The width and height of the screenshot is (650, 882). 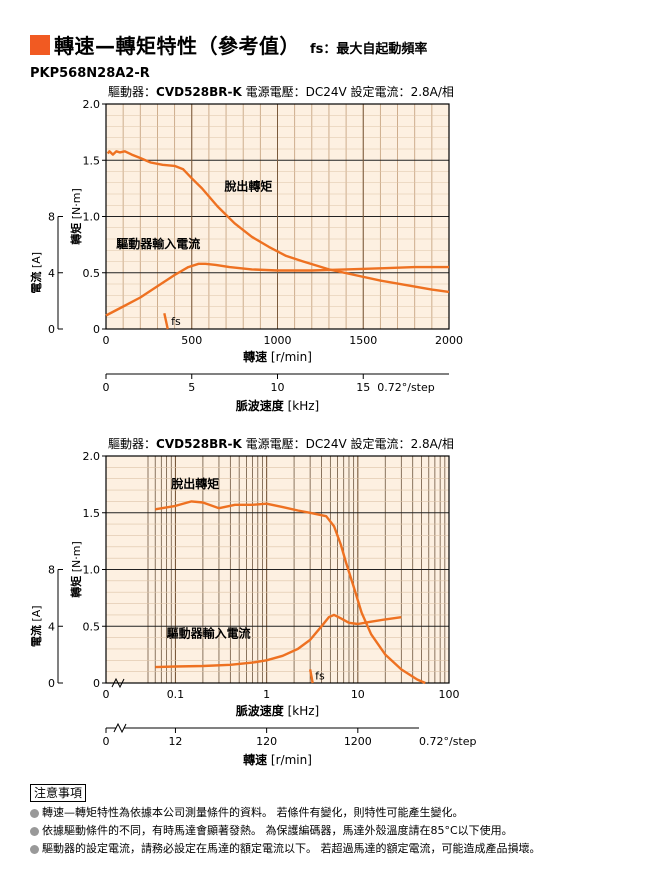 What do you see at coordinates (266, 741) in the screenshot?
I see `secondary-tick-label: 120` at bounding box center [266, 741].